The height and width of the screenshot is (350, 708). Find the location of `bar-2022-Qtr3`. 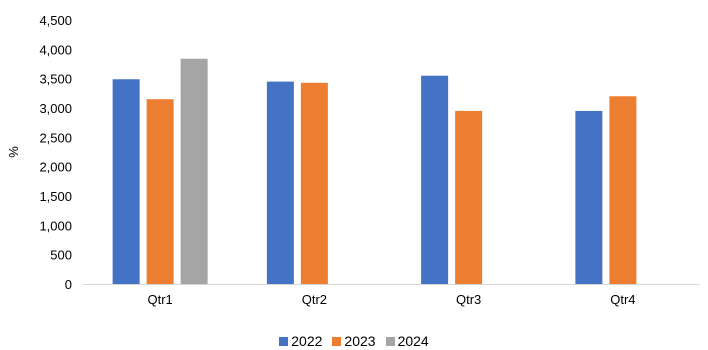

bar-2022-Qtr3 is located at coordinates (435, 179).